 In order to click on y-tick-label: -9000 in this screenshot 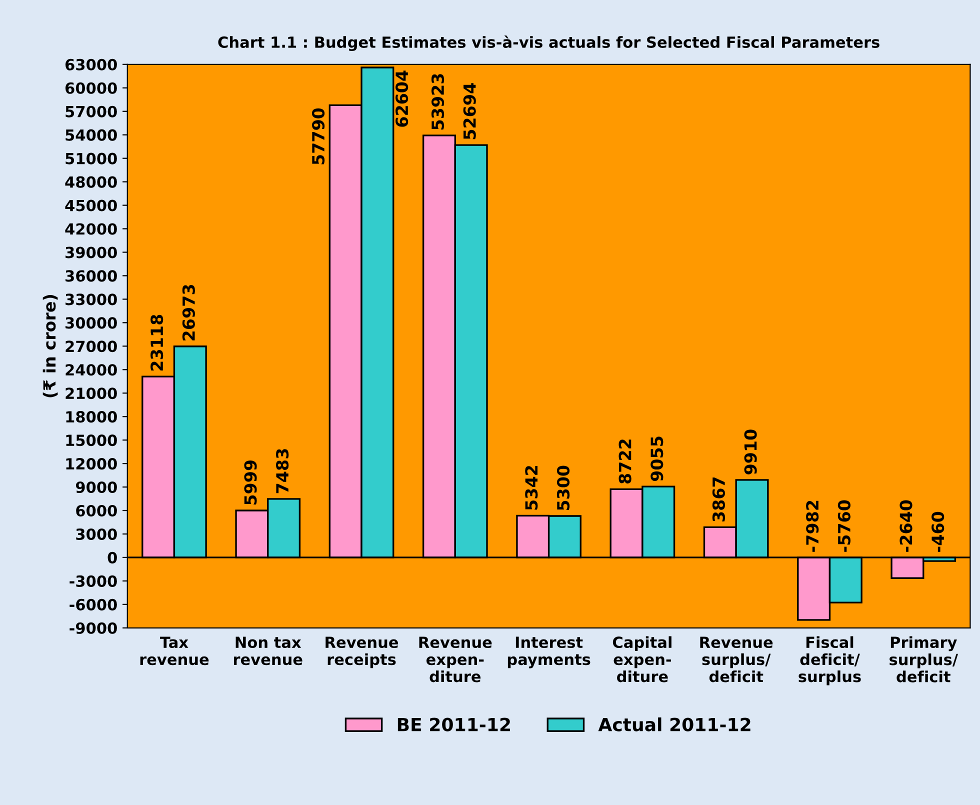, I will do `click(93, 628)`.